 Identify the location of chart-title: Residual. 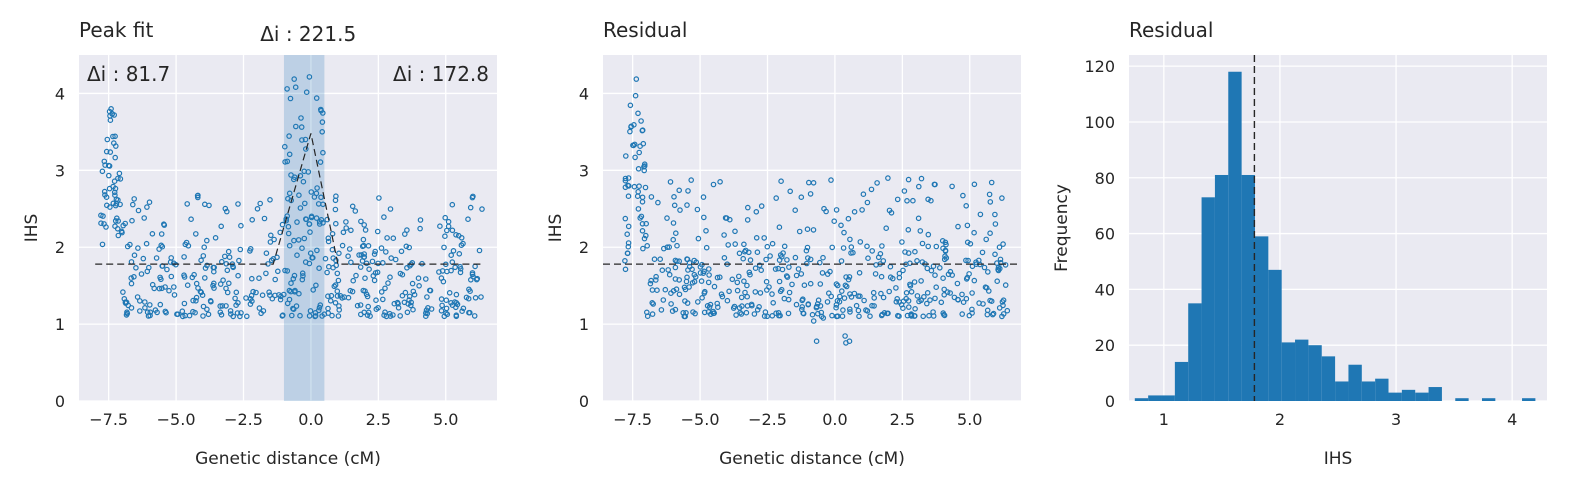
(645, 30).